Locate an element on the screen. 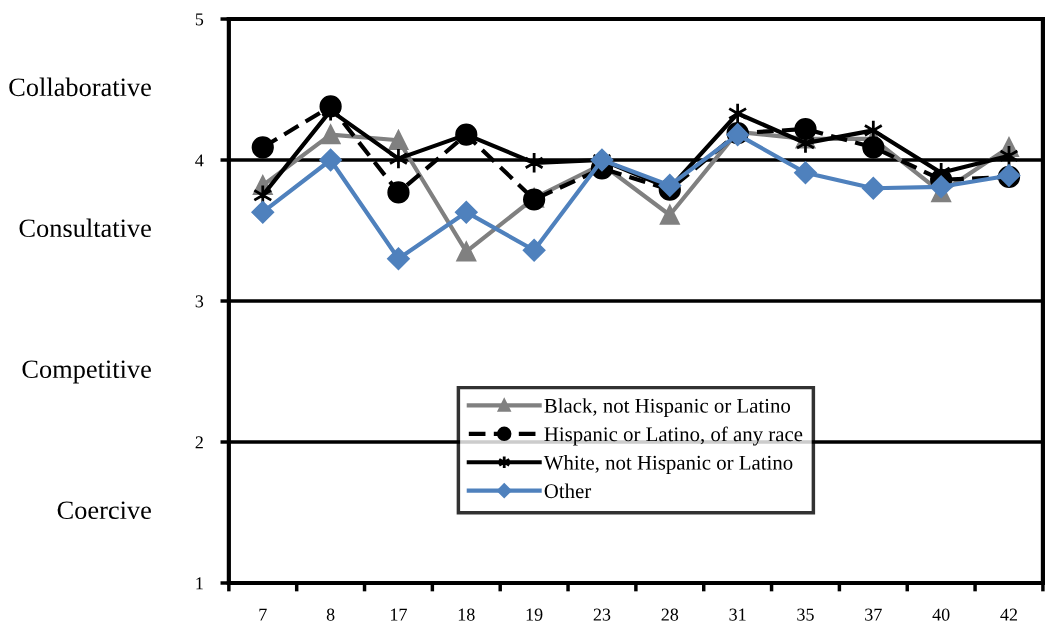 Image resolution: width=1045 pixels, height=630 pixels. x-tick-label: 42 is located at coordinates (1009, 614).